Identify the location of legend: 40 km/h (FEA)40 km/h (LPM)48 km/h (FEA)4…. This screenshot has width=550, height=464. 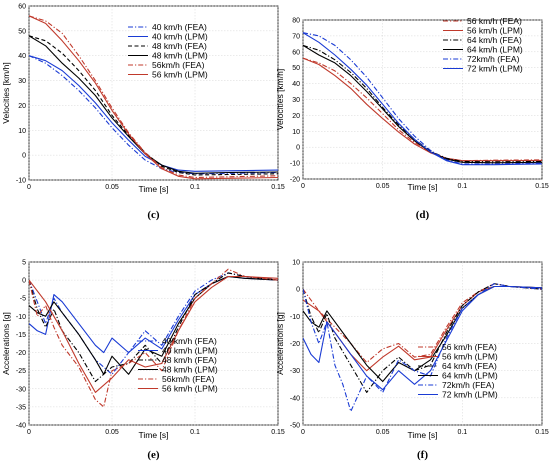
(178, 365).